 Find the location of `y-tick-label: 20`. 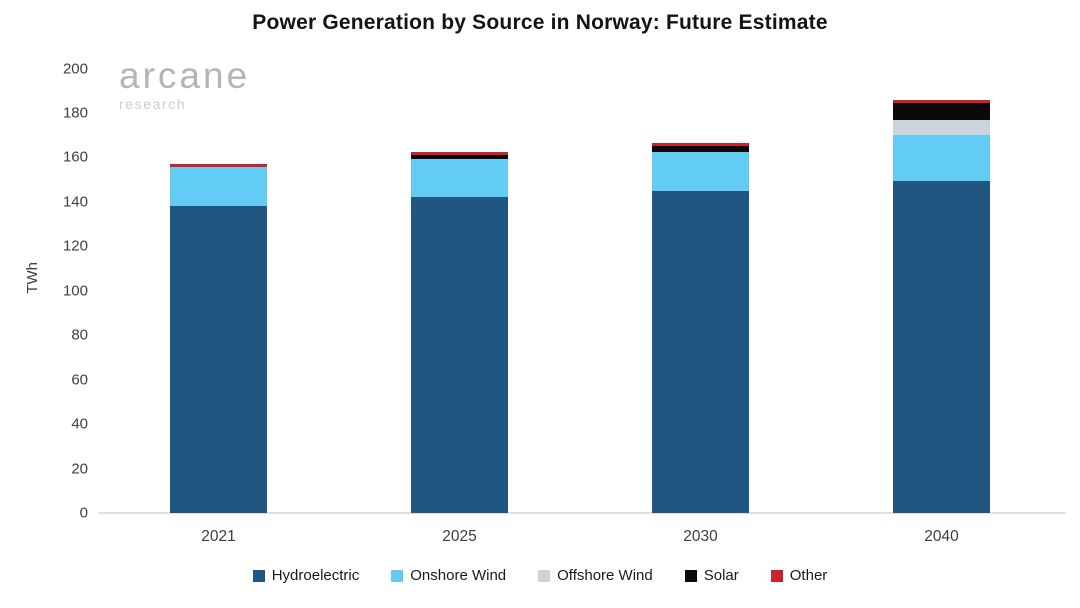

y-tick-label: 20 is located at coordinates (79, 469).